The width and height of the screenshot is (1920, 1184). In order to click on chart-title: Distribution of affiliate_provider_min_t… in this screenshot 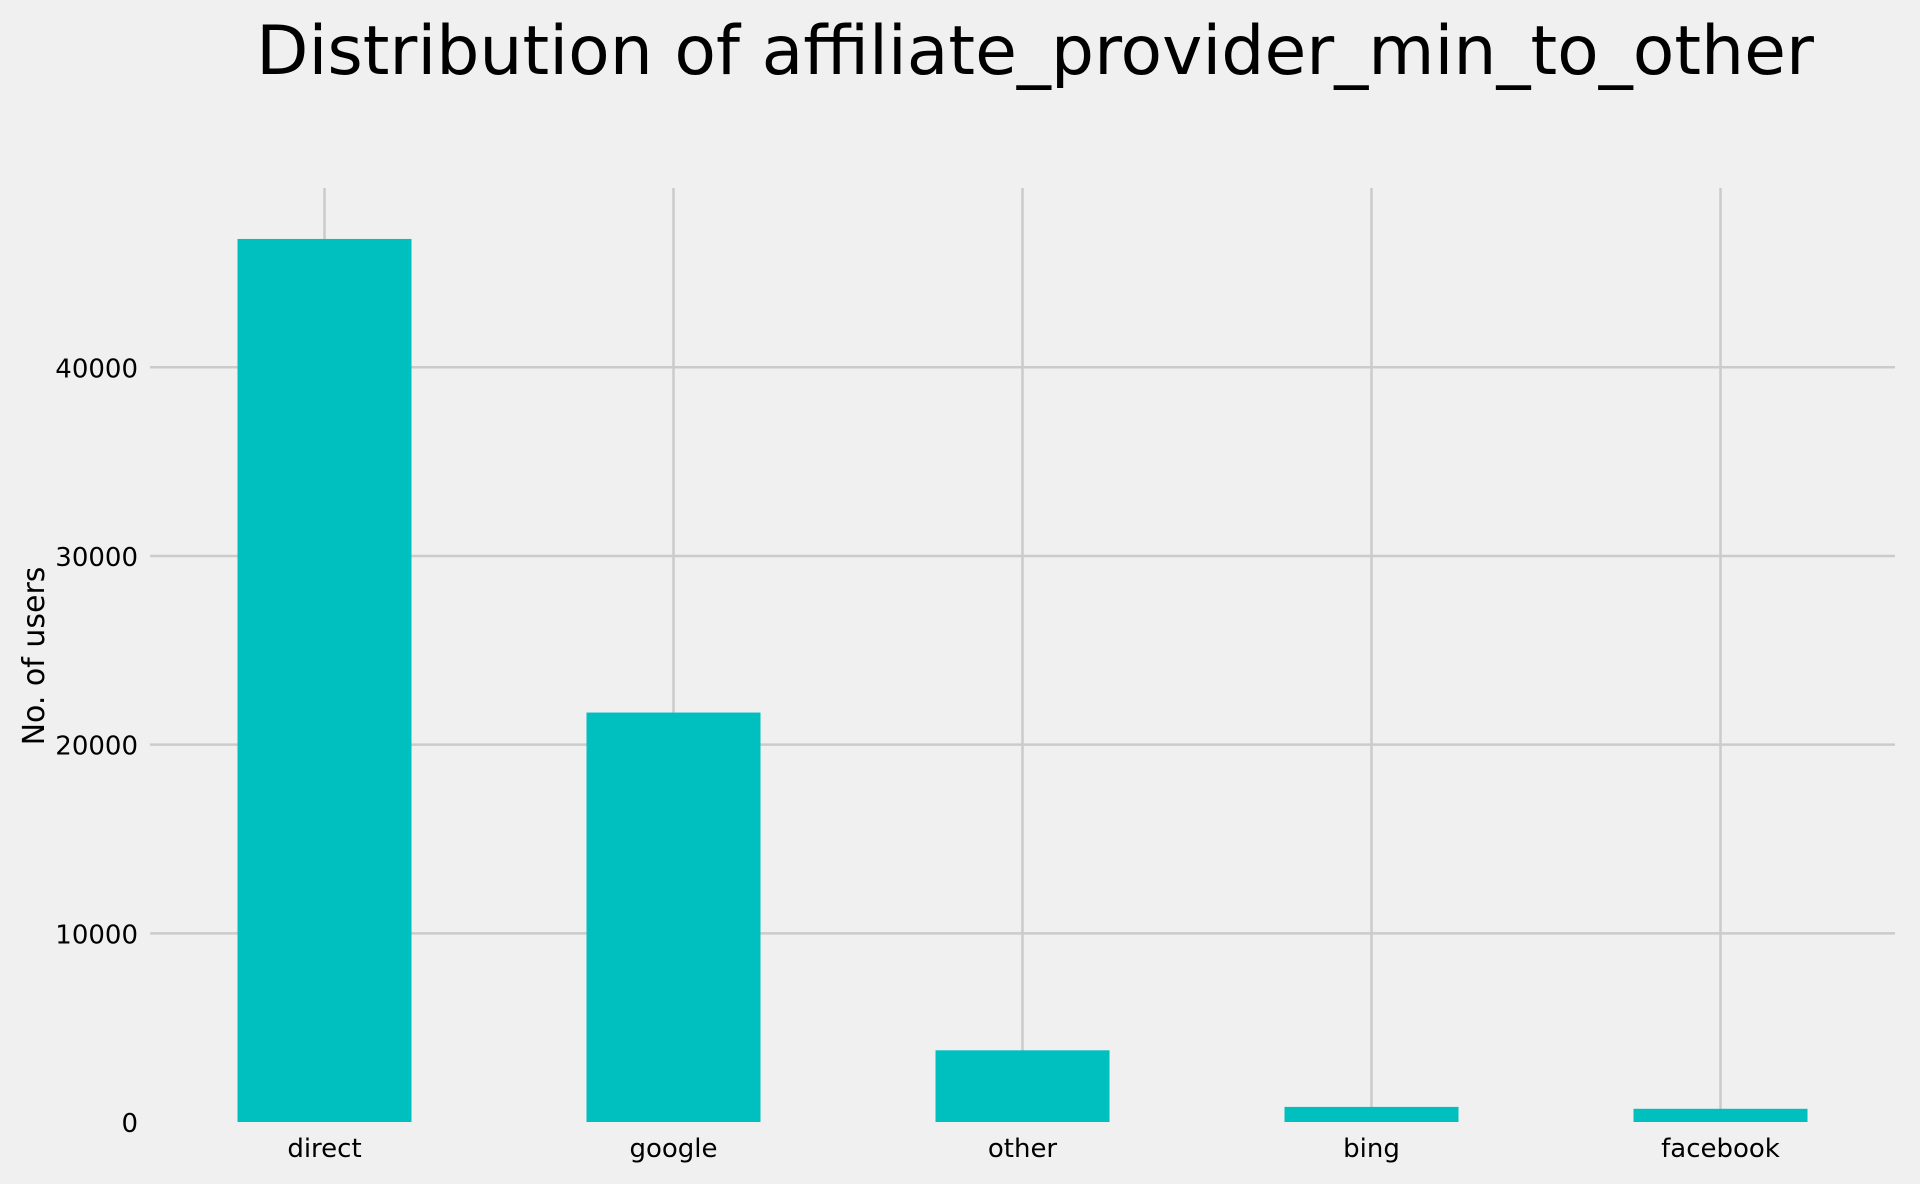, I will do `click(1035, 51)`.